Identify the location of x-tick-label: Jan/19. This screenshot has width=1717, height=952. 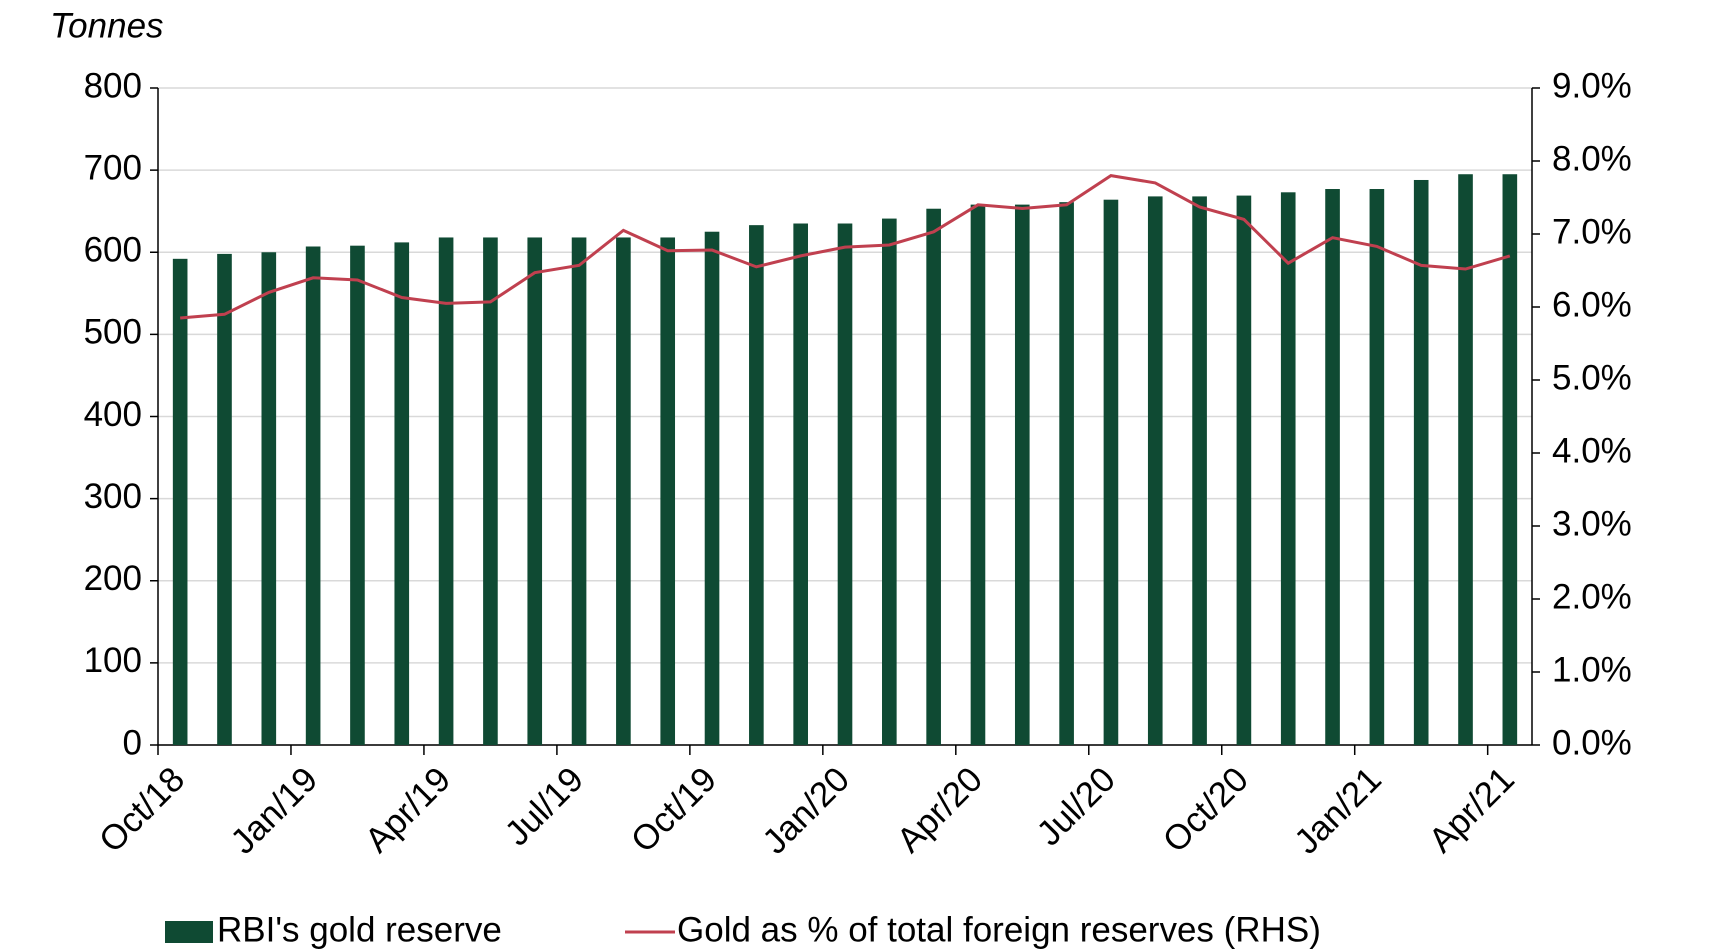
(274, 811).